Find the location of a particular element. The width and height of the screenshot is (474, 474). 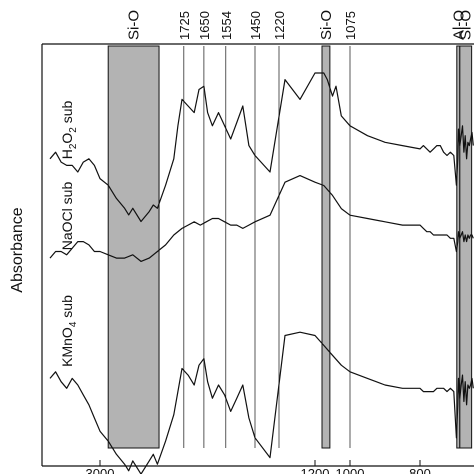

peak-label-1075: 1075 is located at coordinates (350, 25).